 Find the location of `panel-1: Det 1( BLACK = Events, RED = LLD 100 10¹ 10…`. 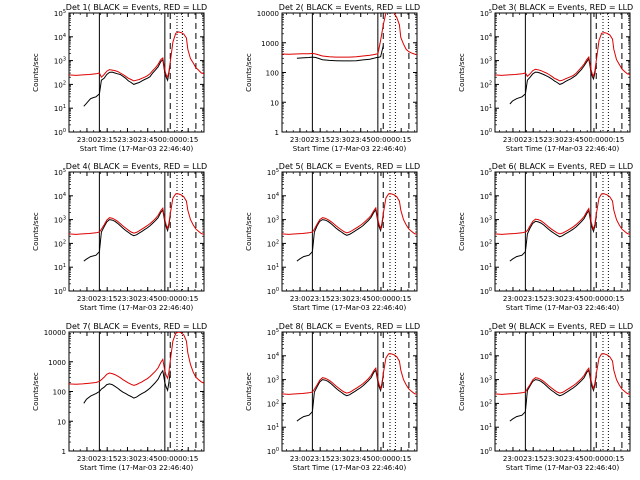

panel-1: Det 1( BLACK = Events, RED = LLD 100 10¹ 10… is located at coordinates (119, 78).